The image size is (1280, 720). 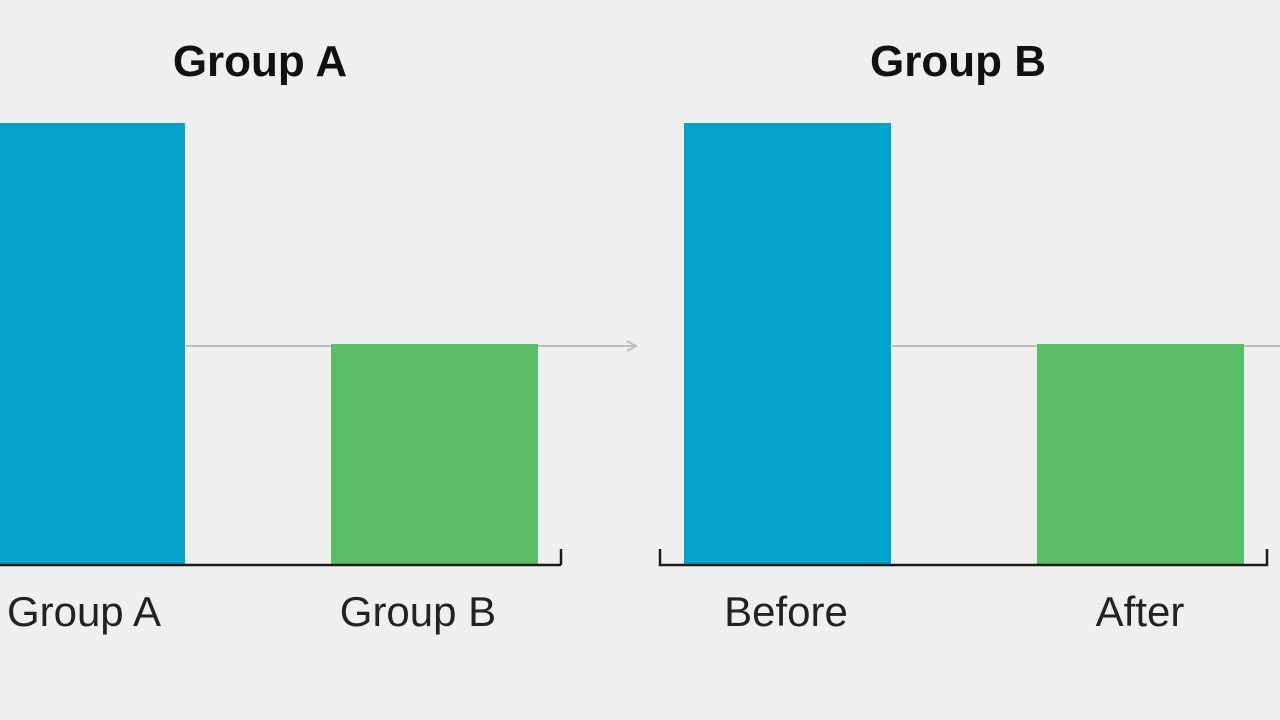 What do you see at coordinates (84, 611) in the screenshot?
I see `tick-label-group-a: Group A` at bounding box center [84, 611].